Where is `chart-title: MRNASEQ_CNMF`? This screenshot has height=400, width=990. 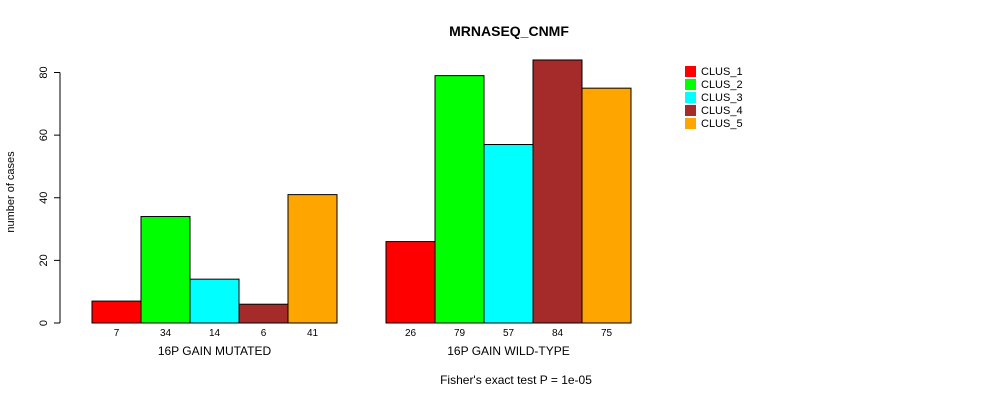
chart-title: MRNASEQ_CNMF is located at coordinates (509, 31).